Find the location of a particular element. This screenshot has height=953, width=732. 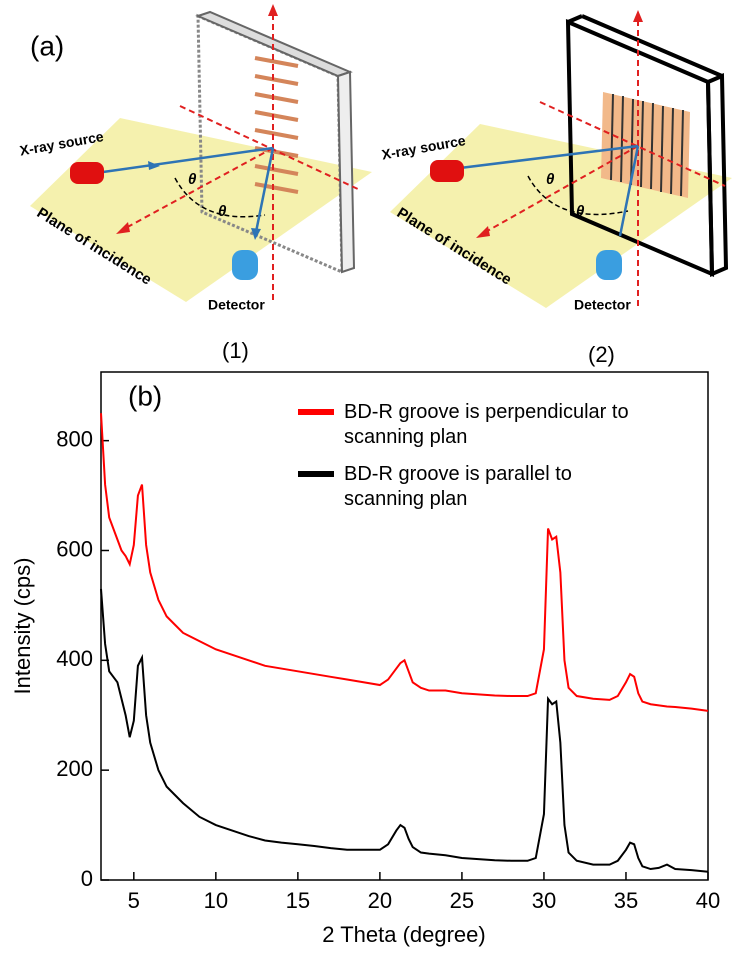

x-tick-label: 15 is located at coordinates (298, 900).